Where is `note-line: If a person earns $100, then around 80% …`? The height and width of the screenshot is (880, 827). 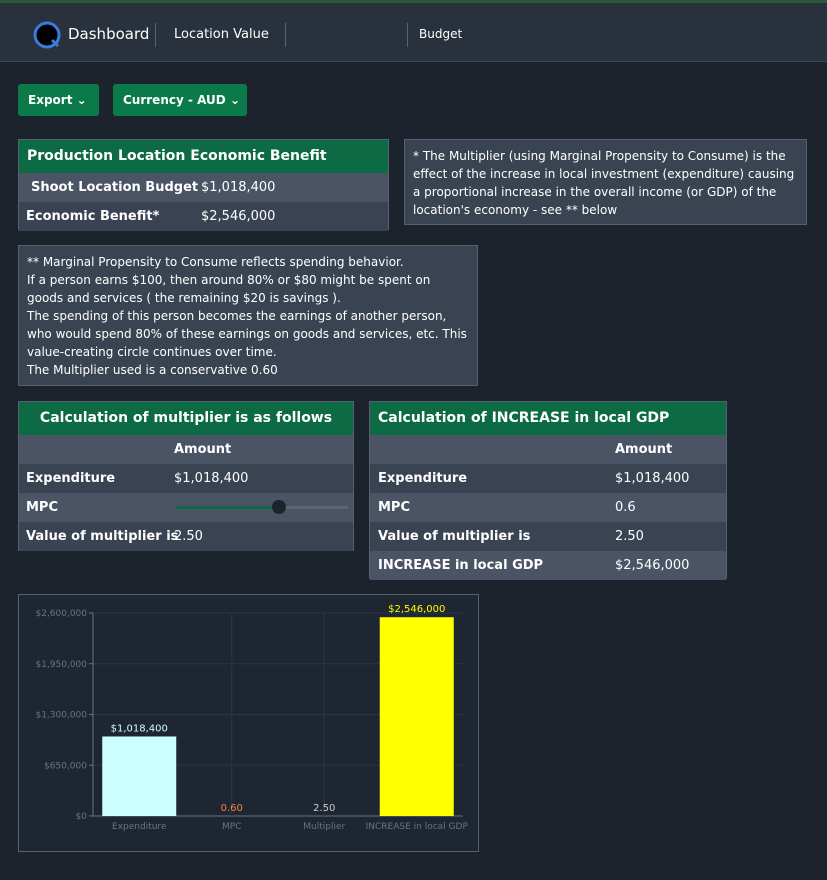 note-line: If a person earns $100, then around 80% … is located at coordinates (229, 289).